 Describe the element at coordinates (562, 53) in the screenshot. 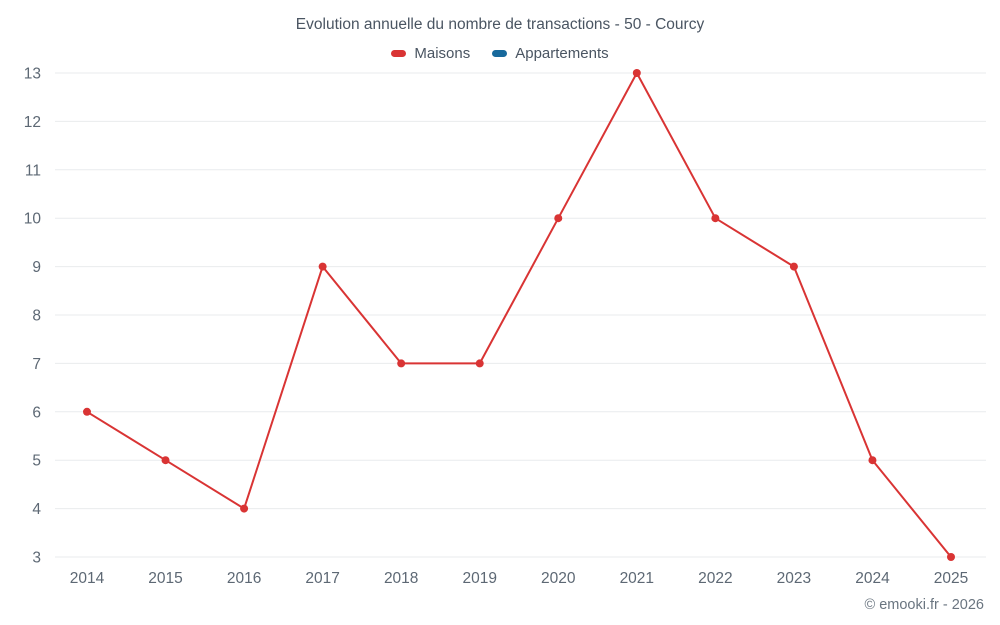

I see `legend-label-appartements: Appartements` at that location.